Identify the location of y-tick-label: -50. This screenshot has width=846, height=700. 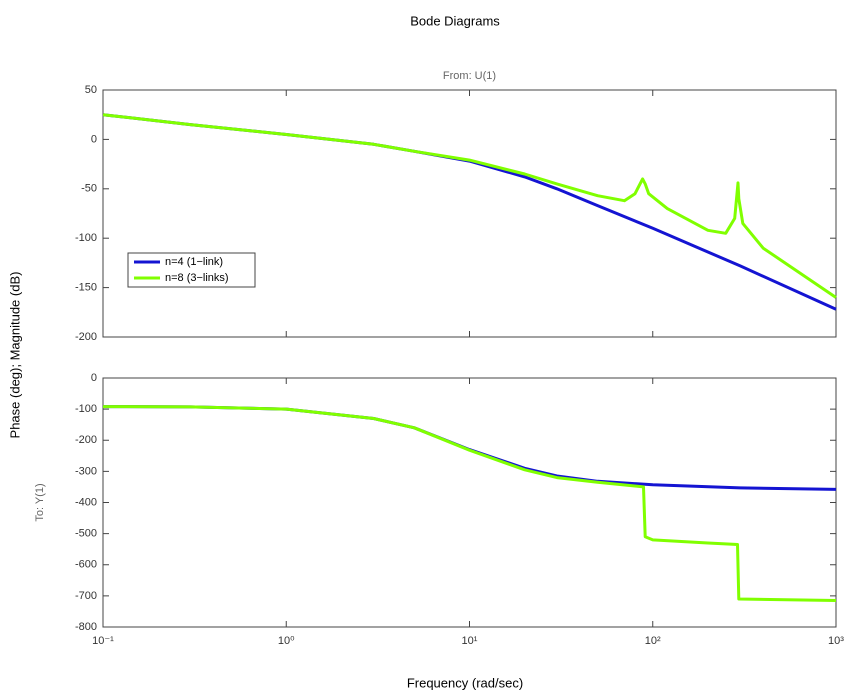
(89, 189).